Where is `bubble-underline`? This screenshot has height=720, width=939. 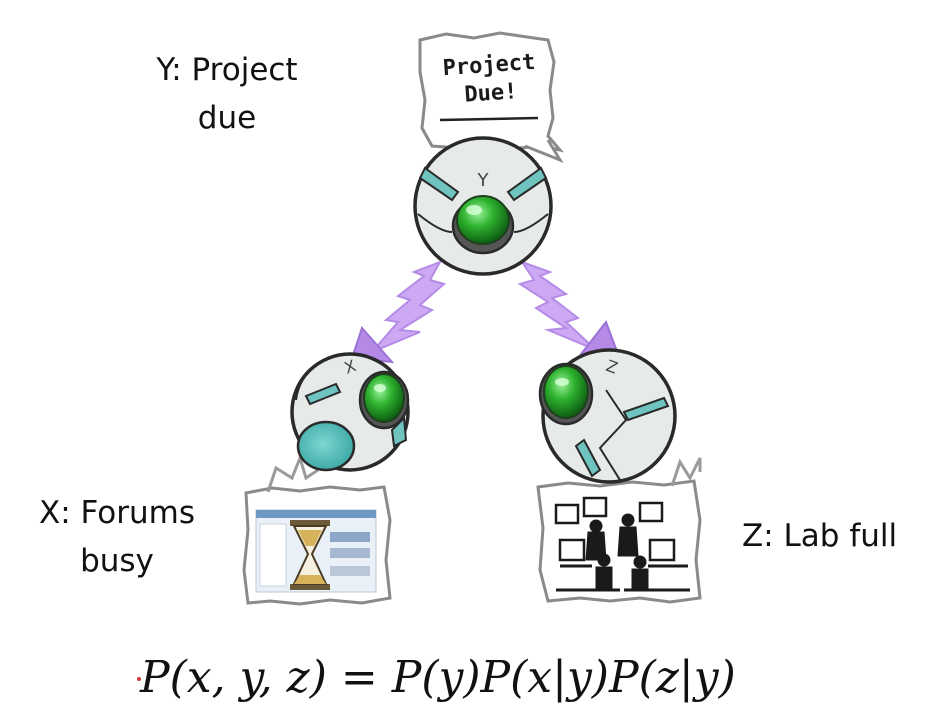
bubble-underline is located at coordinates (489, 119).